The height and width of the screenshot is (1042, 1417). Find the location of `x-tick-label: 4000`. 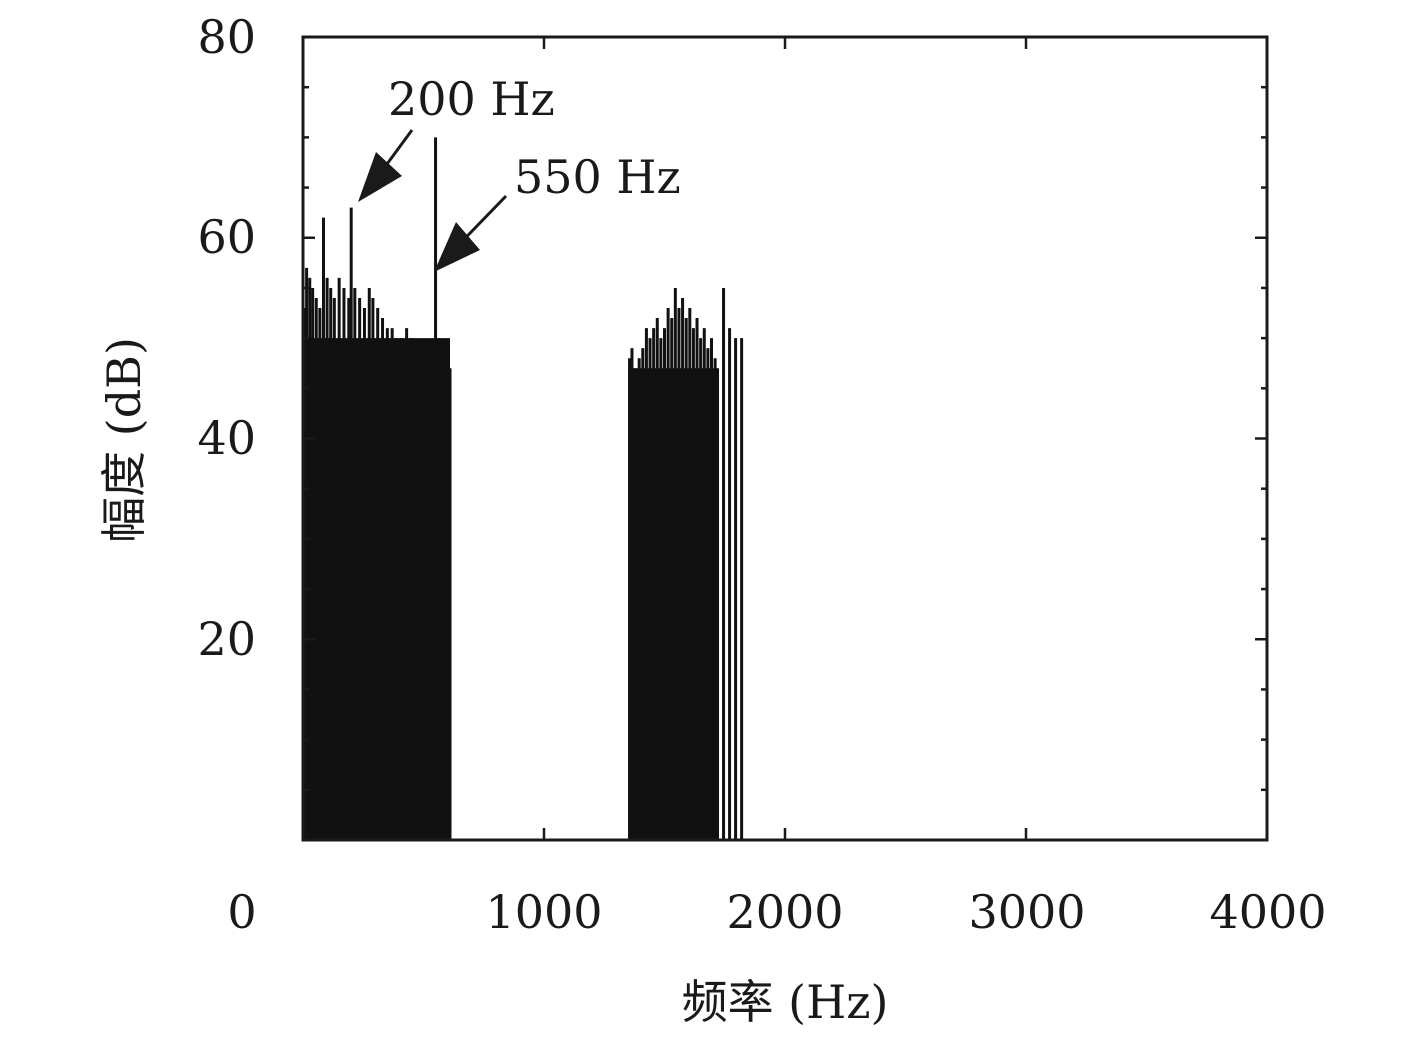

x-tick-label: 4000 is located at coordinates (1267, 912).